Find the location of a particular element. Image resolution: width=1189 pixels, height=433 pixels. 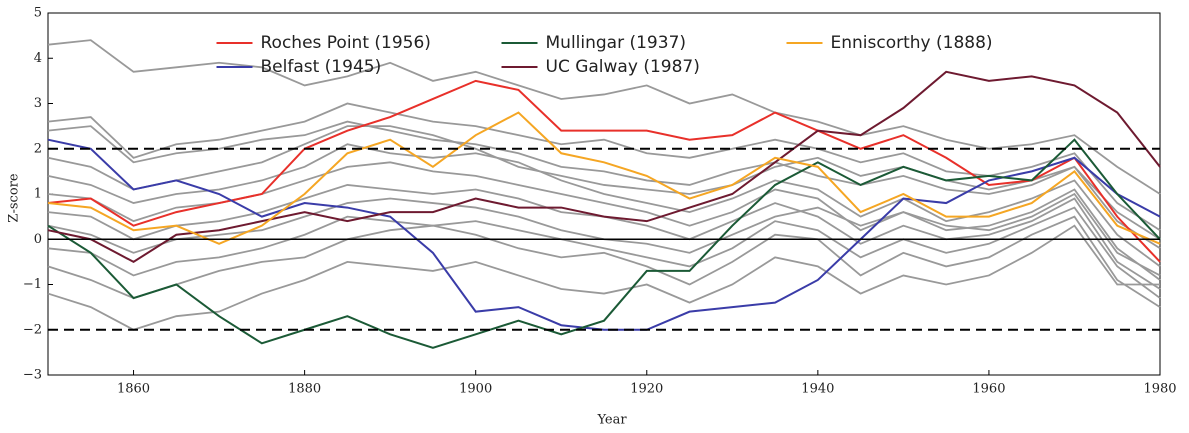

legend-label: Mullingar (1937) is located at coordinates (616, 43).